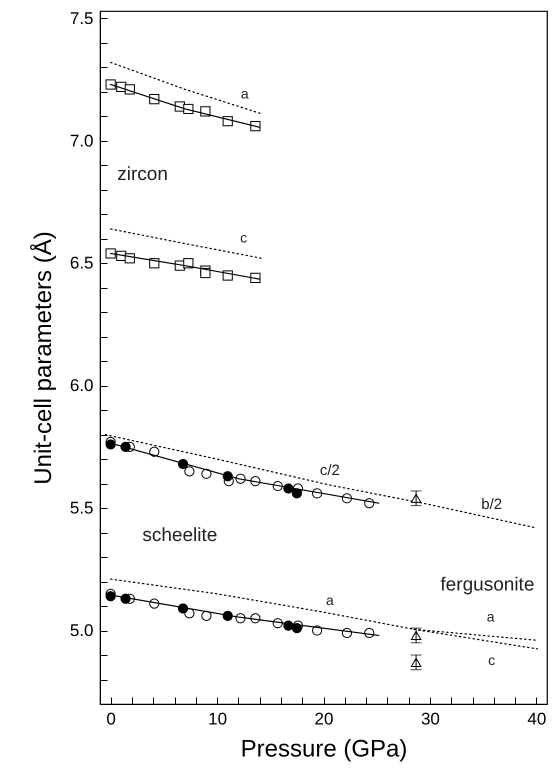 This screenshot has width=557, height=779. What do you see at coordinates (142, 174) in the screenshot?
I see `annotation: zircon` at bounding box center [142, 174].